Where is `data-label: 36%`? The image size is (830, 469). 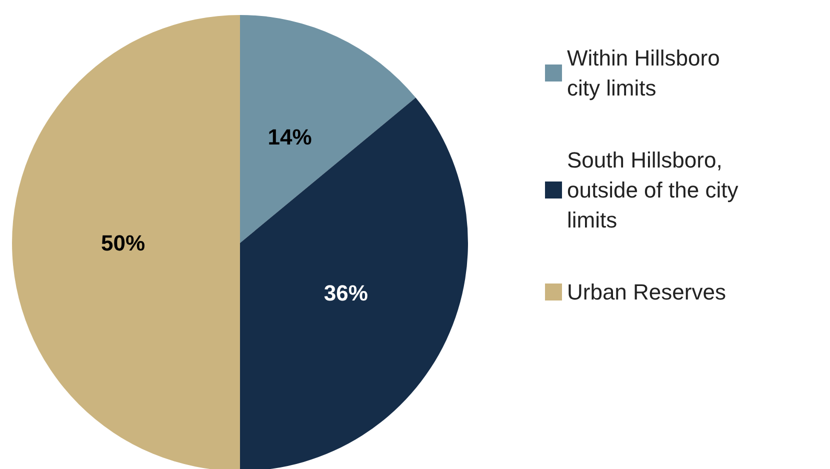 data-label: 36% is located at coordinates (346, 293).